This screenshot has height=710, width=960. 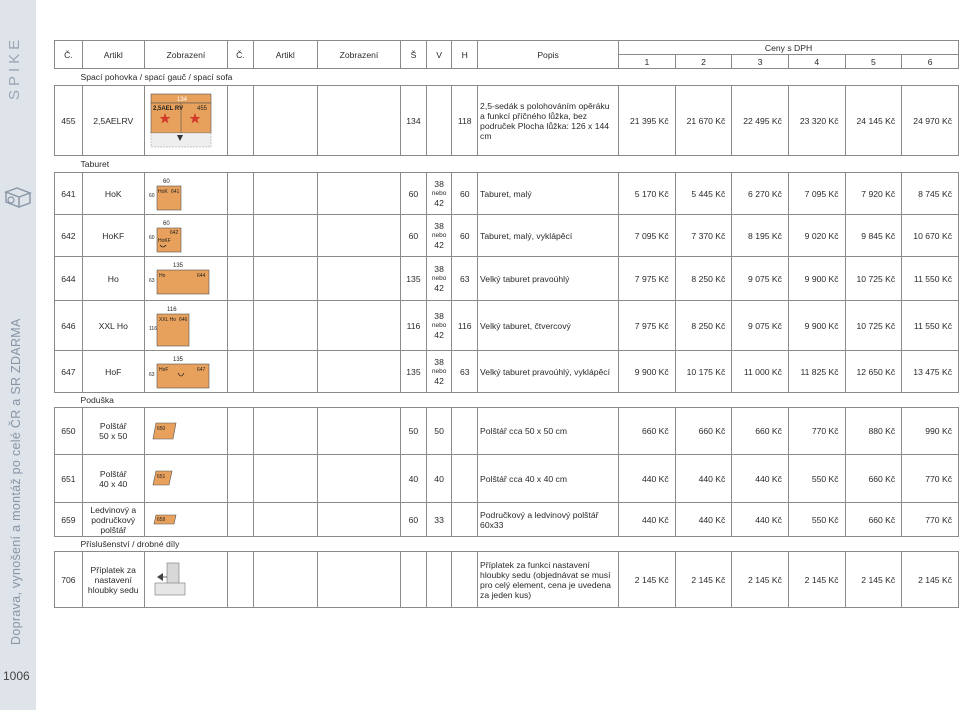 I want to click on item-drawing: 60 60 642 HoKF, so click(x=186, y=235).